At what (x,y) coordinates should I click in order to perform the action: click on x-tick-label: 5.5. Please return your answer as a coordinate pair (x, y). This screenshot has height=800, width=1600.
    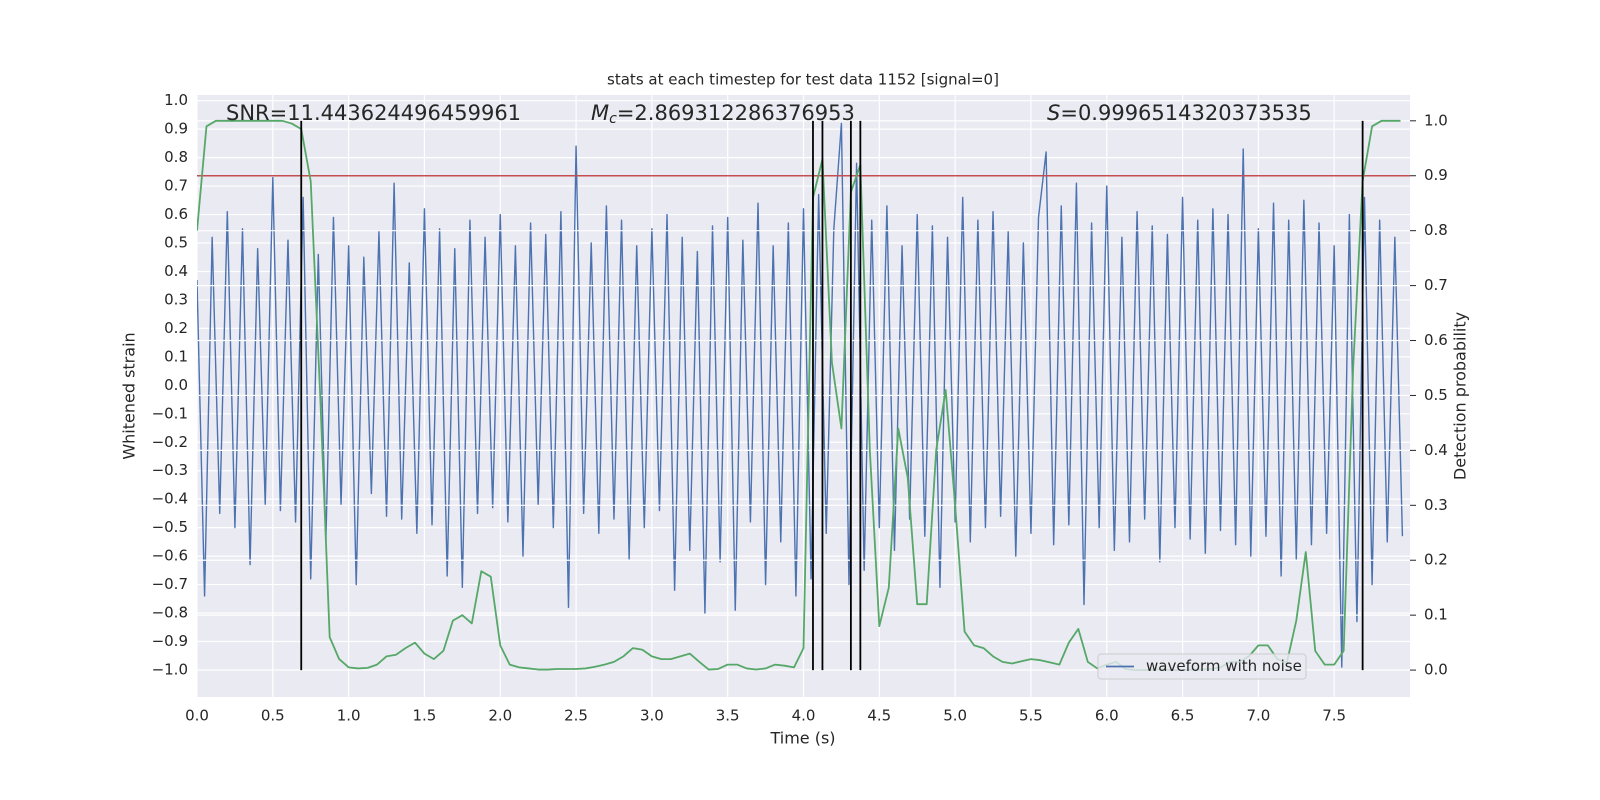
    Looking at the image, I should click on (1031, 716).